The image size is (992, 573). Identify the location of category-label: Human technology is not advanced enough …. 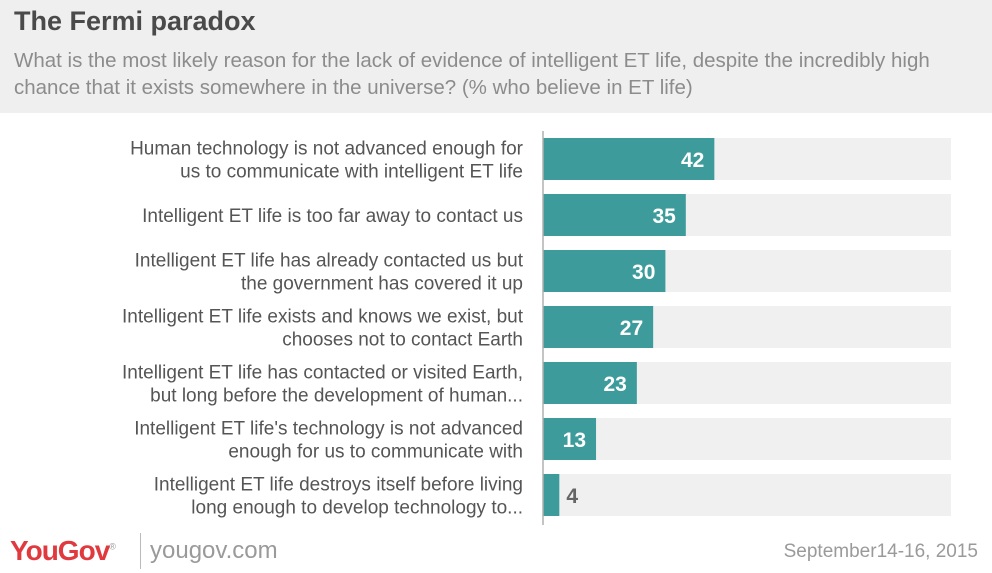
(327, 149).